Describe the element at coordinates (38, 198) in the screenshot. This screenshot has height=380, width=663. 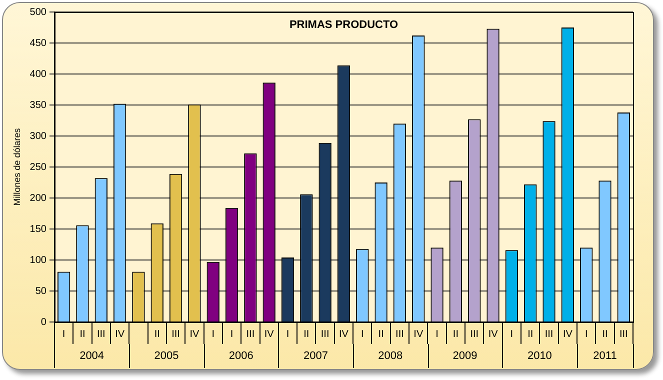
I see `y-tick-label: 200` at that location.